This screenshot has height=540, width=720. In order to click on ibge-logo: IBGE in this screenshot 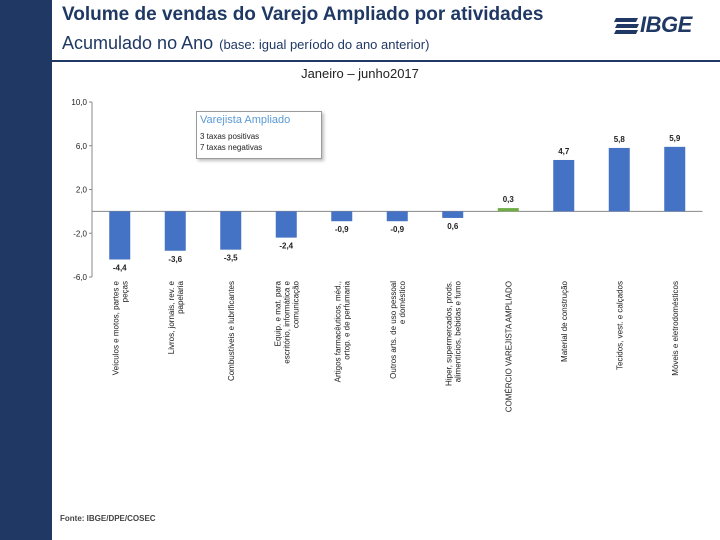, I will do `click(660, 25)`.